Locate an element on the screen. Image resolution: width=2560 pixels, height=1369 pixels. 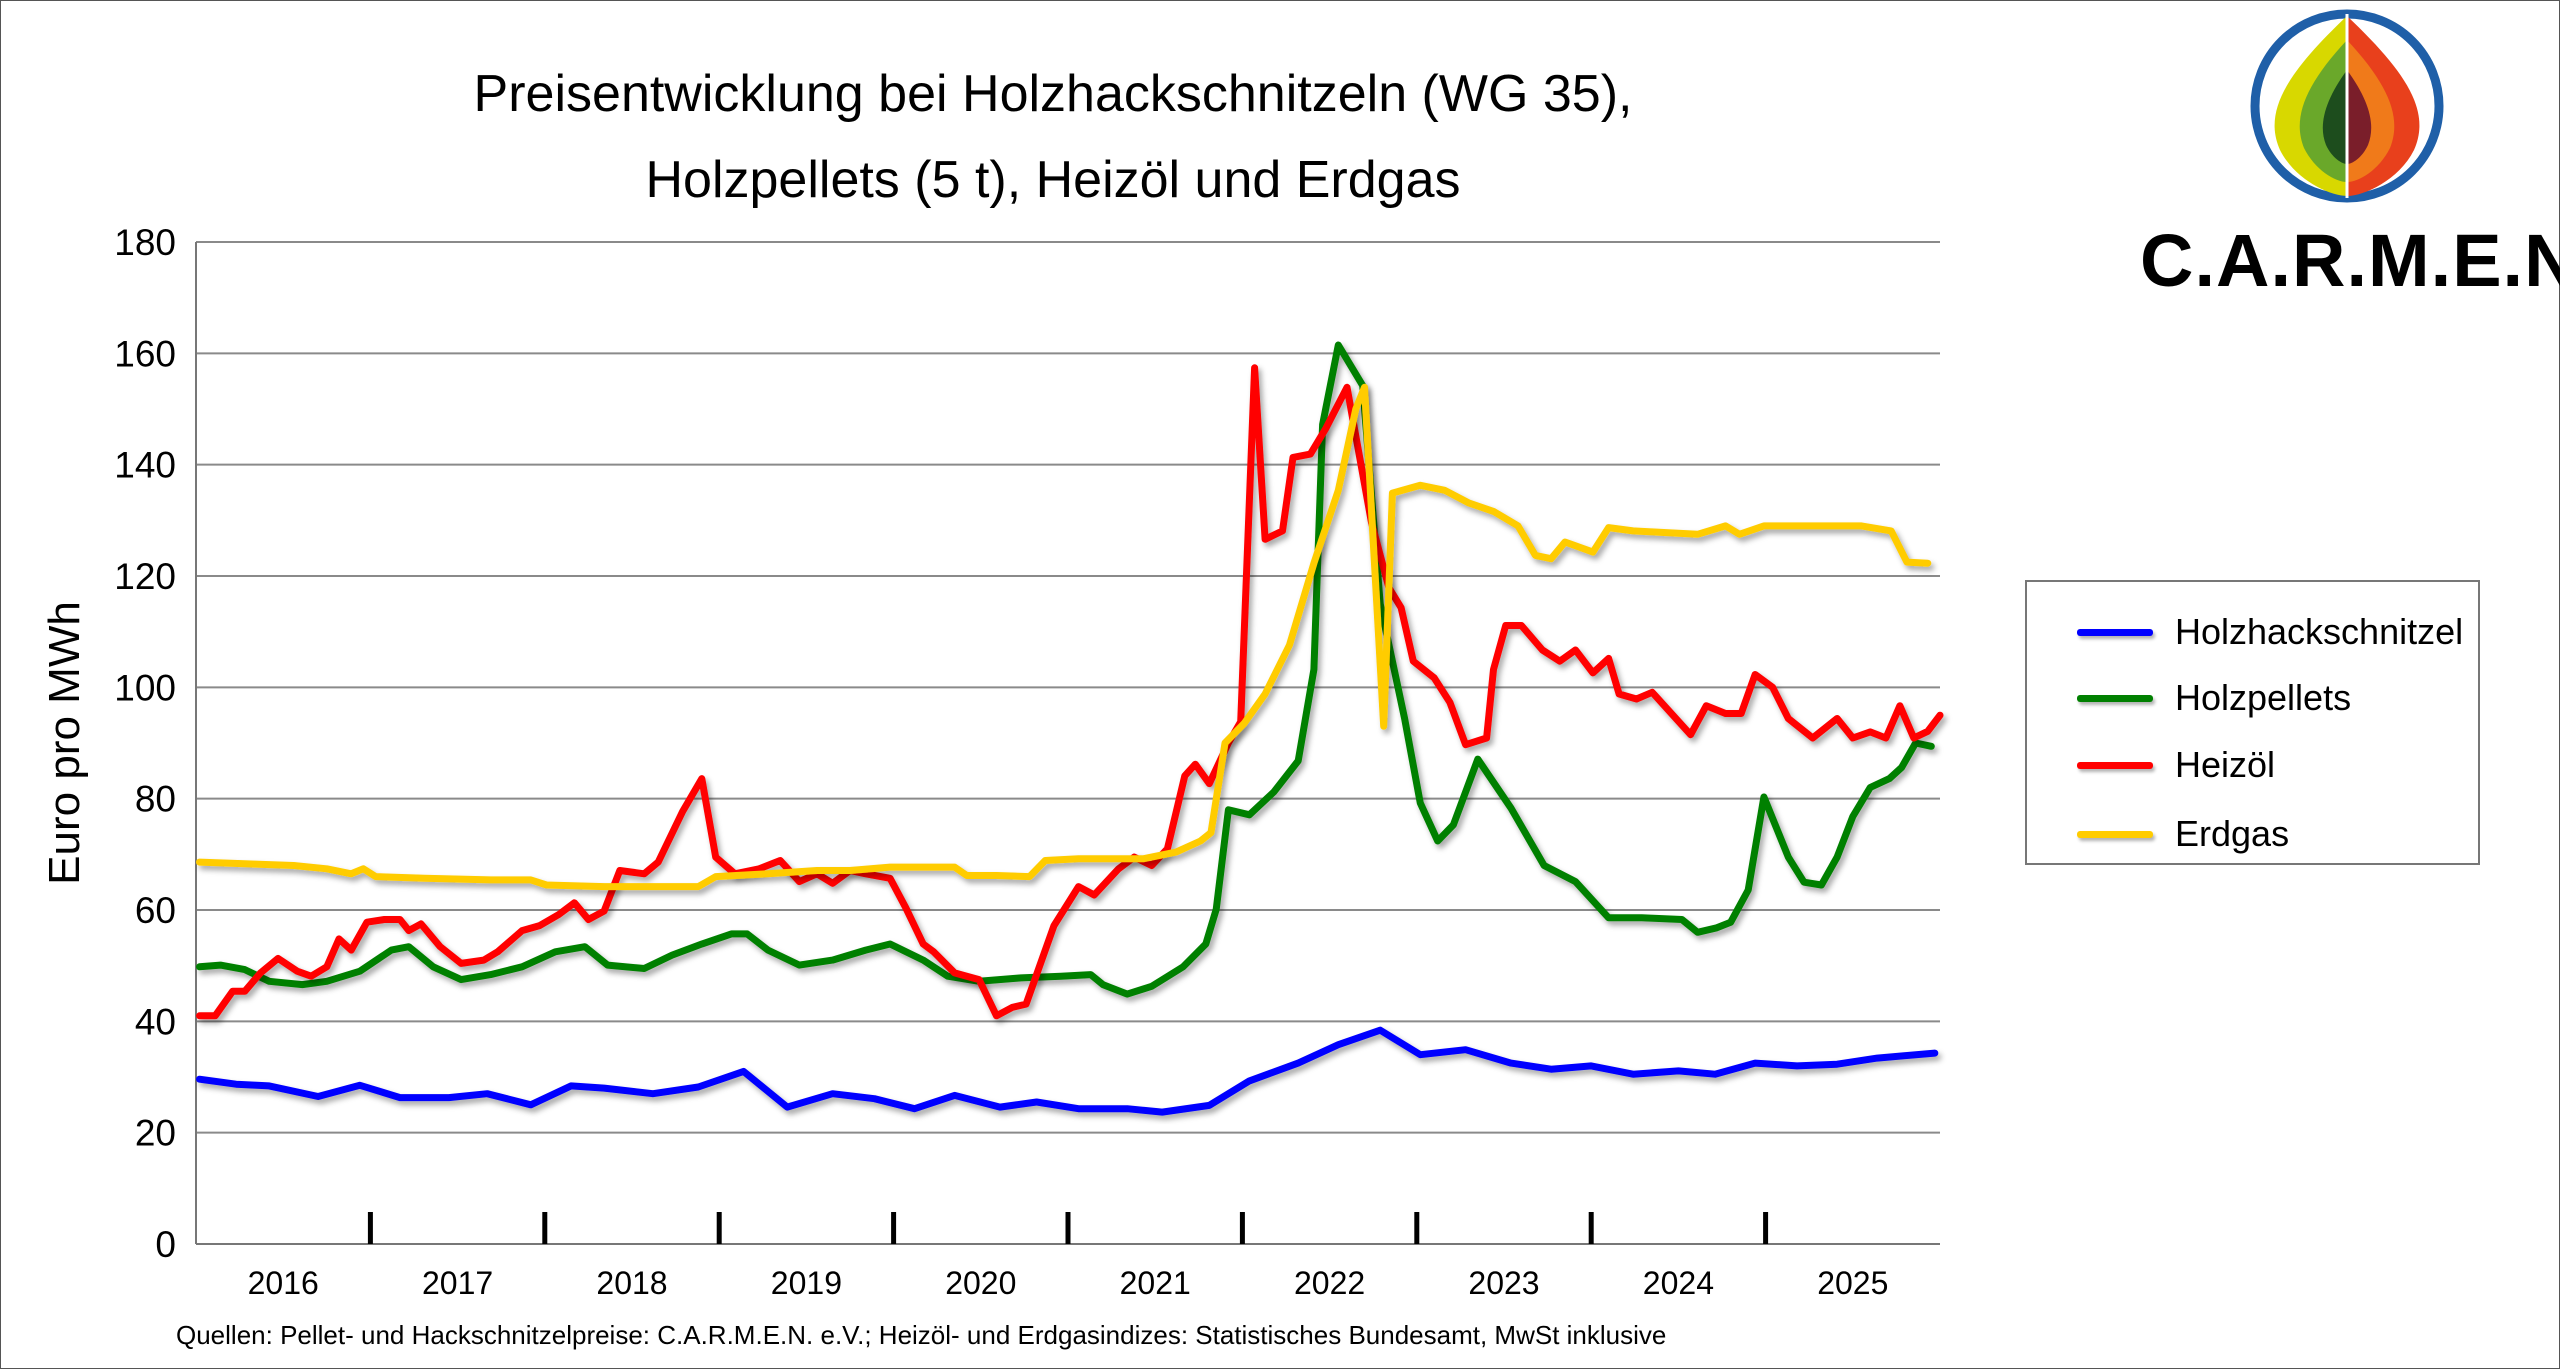
y-tick-label: 100 is located at coordinates (145, 687).